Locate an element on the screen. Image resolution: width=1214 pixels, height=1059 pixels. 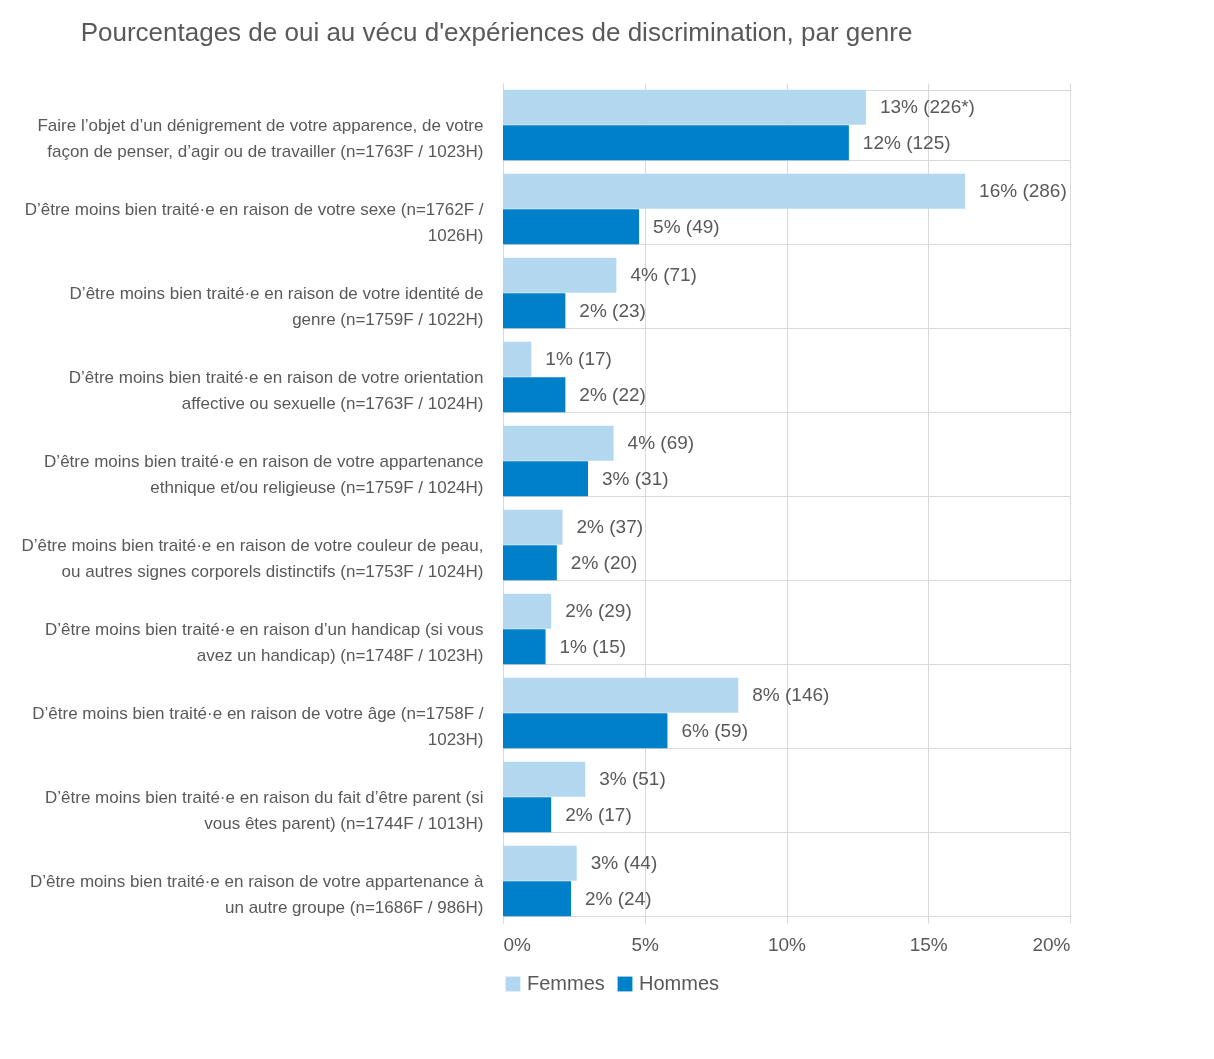
data-label: 2% (29) is located at coordinates (598, 611).